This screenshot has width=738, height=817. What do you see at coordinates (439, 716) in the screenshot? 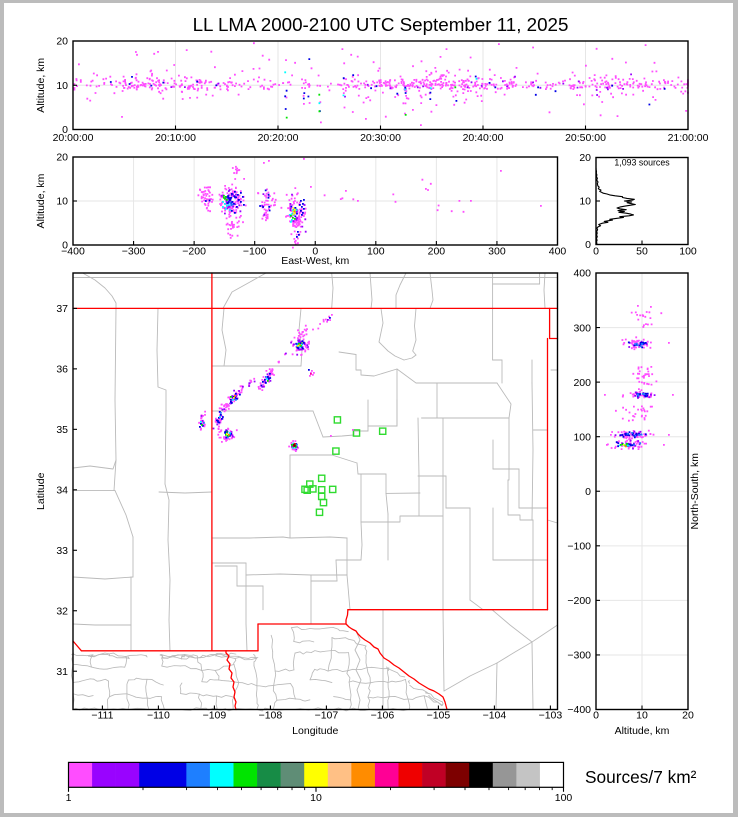
I see `svg-text: −105` at bounding box center [439, 716].